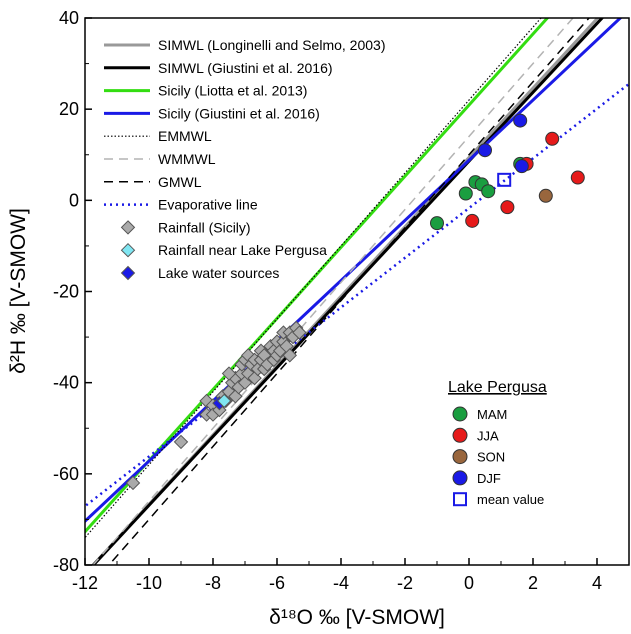 The width and height of the screenshot is (631, 634). I want to click on x-tick-label: -10, so click(149, 583).